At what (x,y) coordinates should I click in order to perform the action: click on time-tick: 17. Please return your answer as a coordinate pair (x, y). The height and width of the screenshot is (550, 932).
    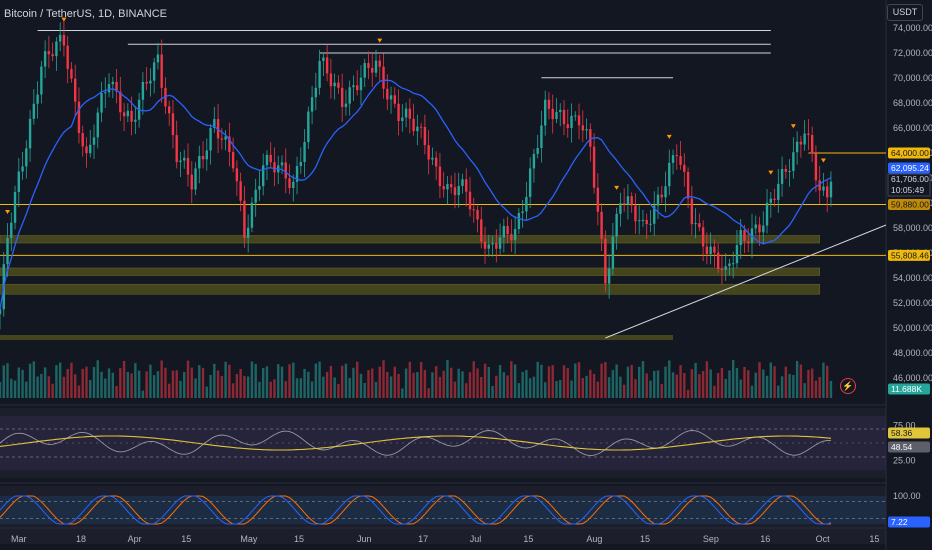
    Looking at the image, I should click on (423, 539).